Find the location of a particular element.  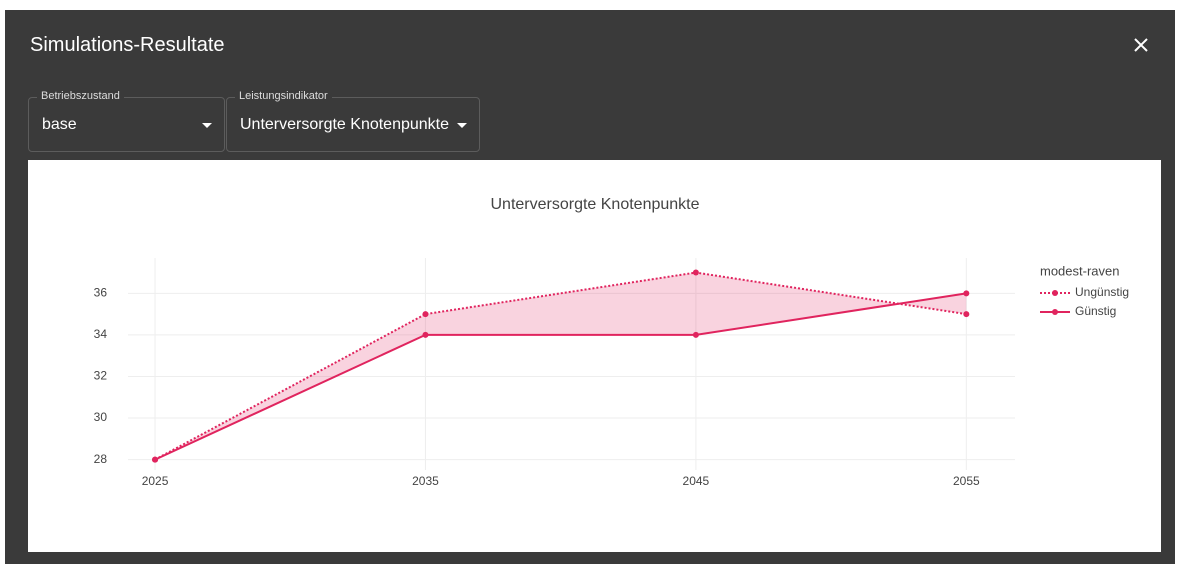

dialog-title: Simulations-Resultate is located at coordinates (127, 45).